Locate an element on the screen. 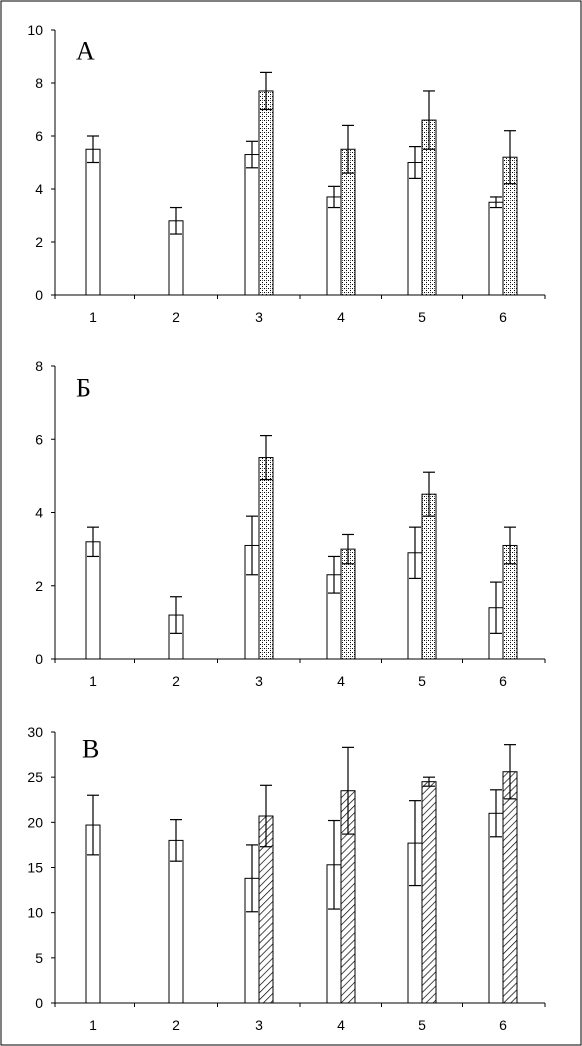 The width and height of the screenshot is (582, 1046). panel-label: А is located at coordinates (85, 50).